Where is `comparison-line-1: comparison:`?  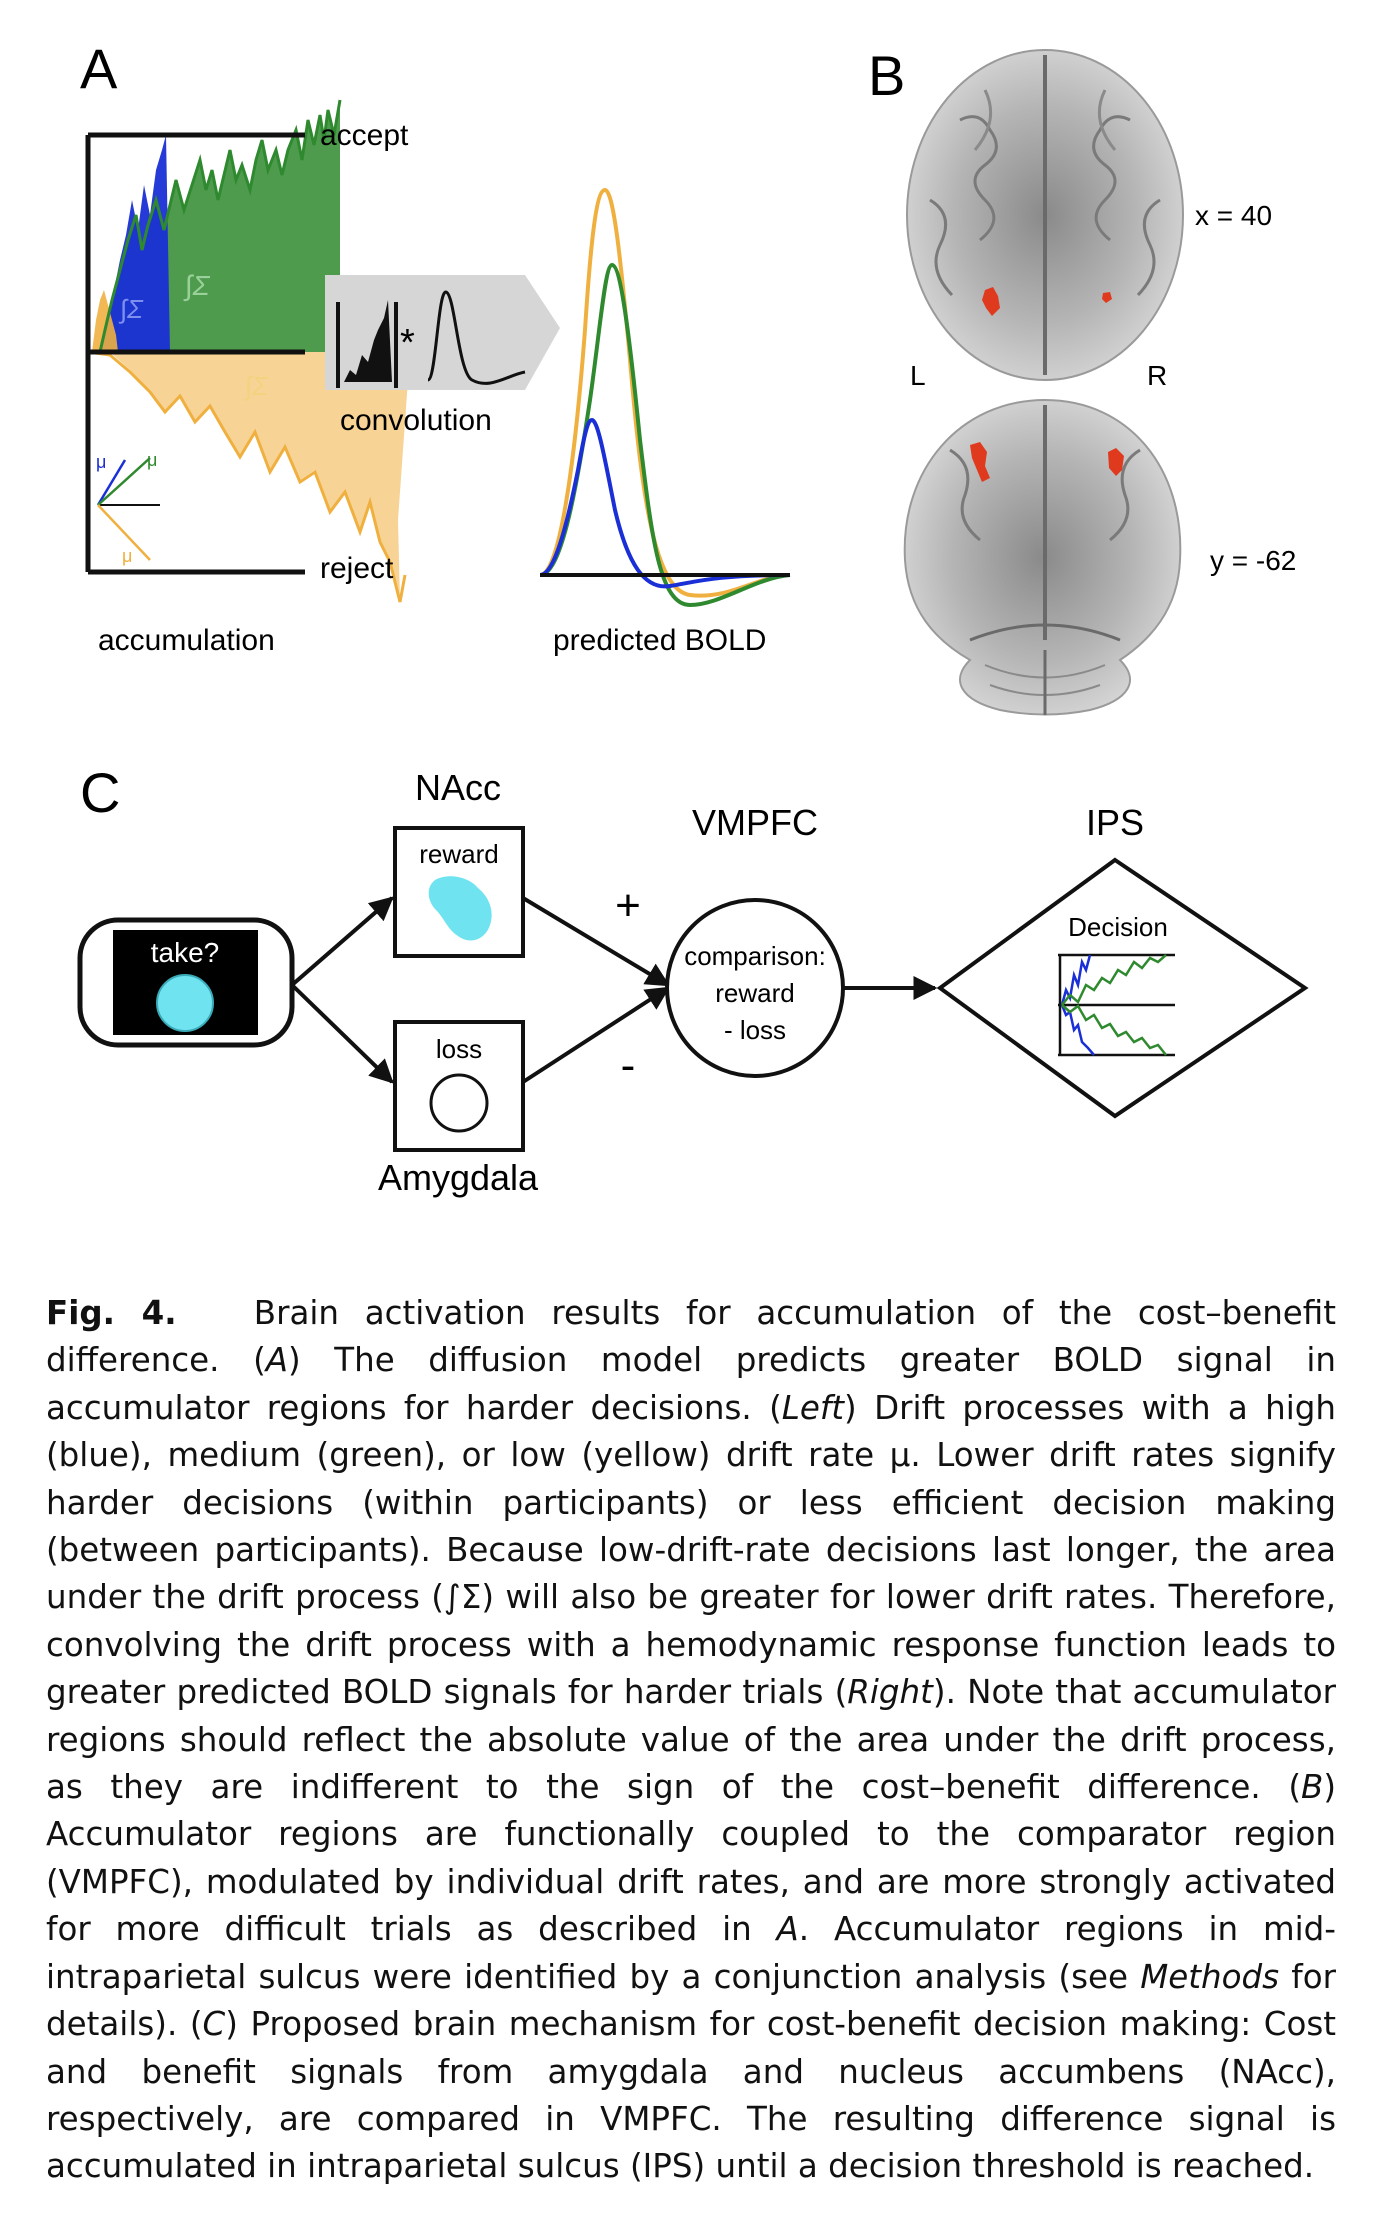
comparison-line-1: comparison: is located at coordinates (755, 956).